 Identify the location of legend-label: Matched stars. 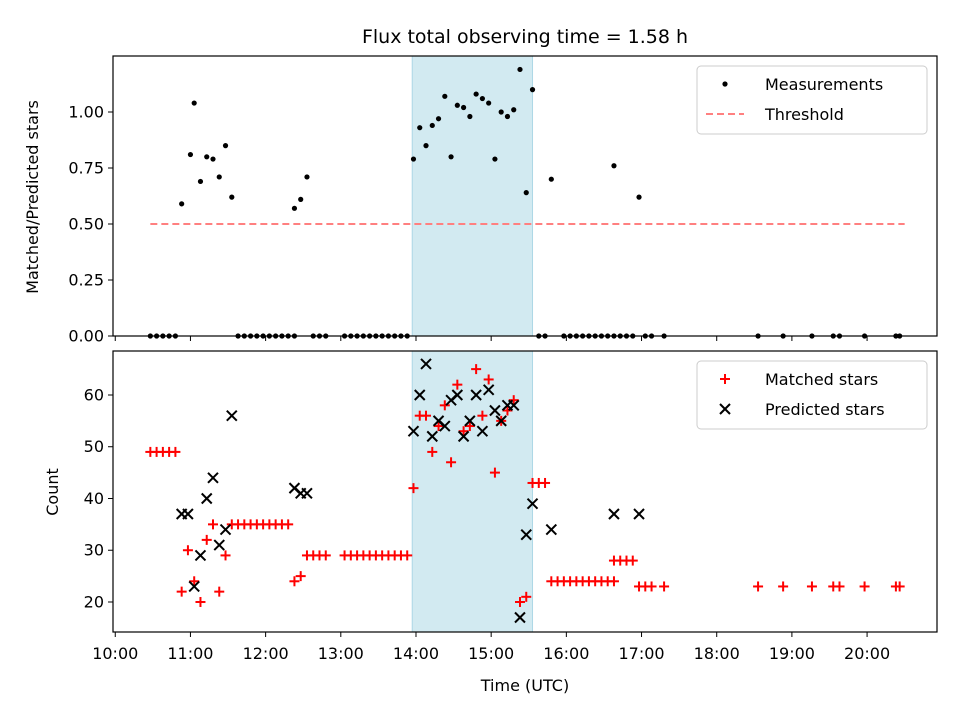
(821, 379).